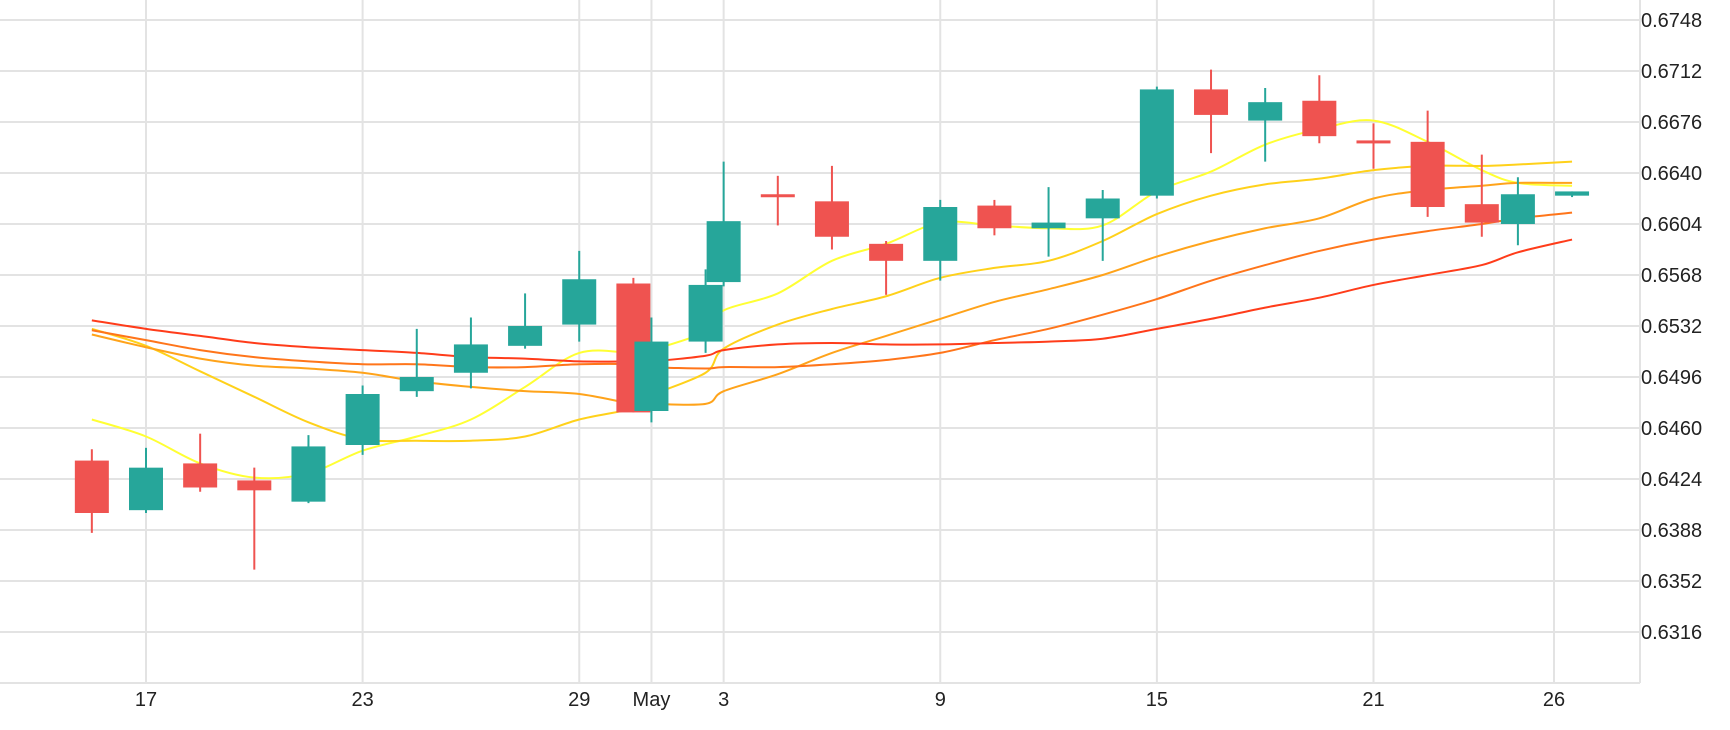  Describe the element at coordinates (652, 700) in the screenshot. I see `x-tick-label: May` at that location.